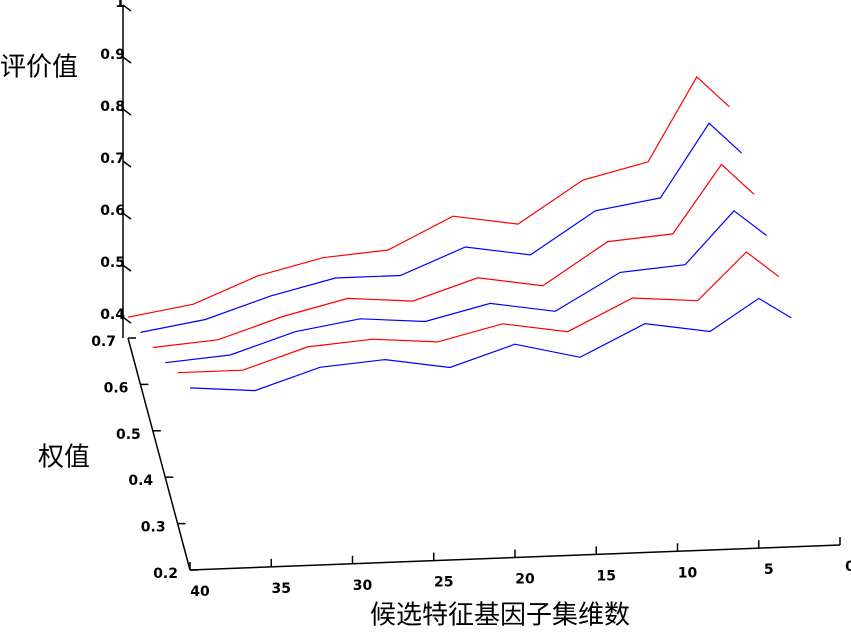 This screenshot has width=851, height=635. I want to click on y-axis-label: 权值, so click(64, 458).